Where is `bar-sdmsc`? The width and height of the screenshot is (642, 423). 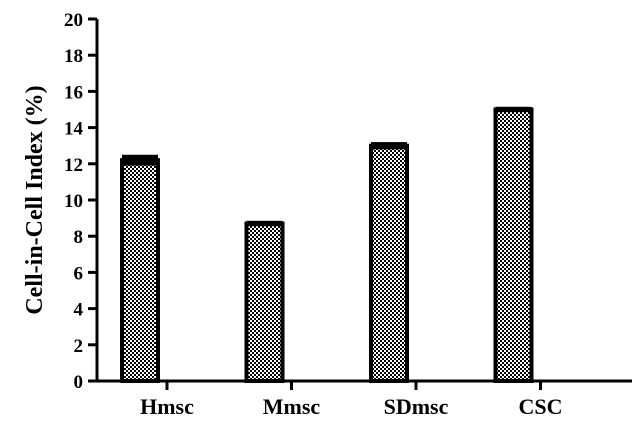
bar-sdmsc is located at coordinates (389, 263).